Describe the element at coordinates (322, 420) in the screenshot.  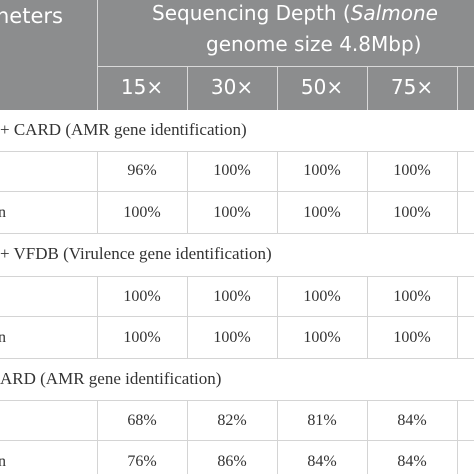
I see `table-cell: 81%` at that location.